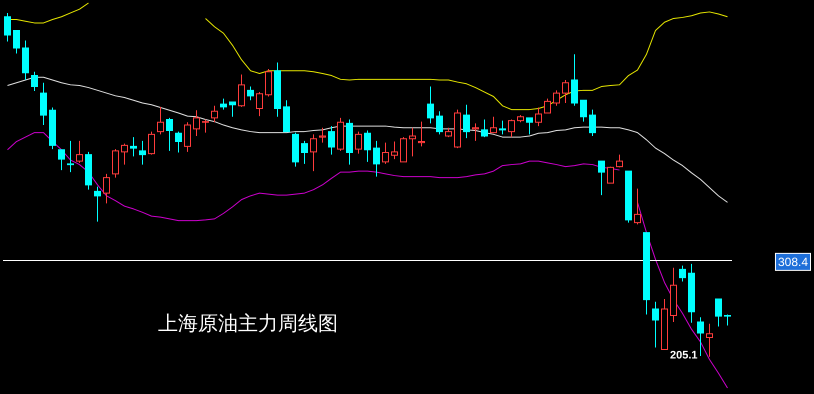 This screenshot has height=394, width=814. I want to click on text: 上海原油主力周线图, so click(248, 323).